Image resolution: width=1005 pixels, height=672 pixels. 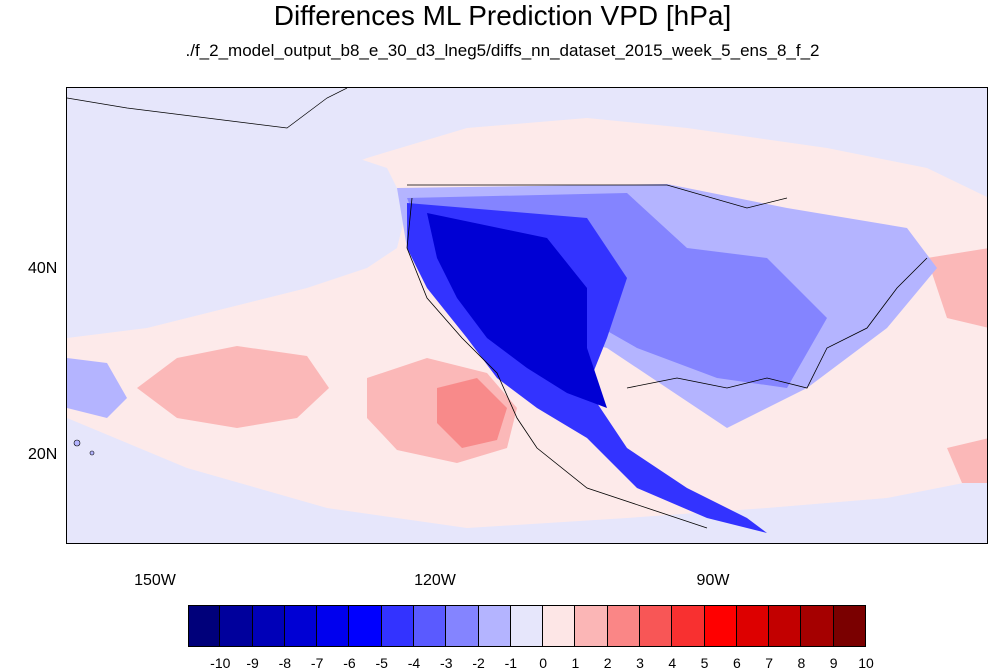 I want to click on colorbar-label: -3, so click(x=446, y=663).